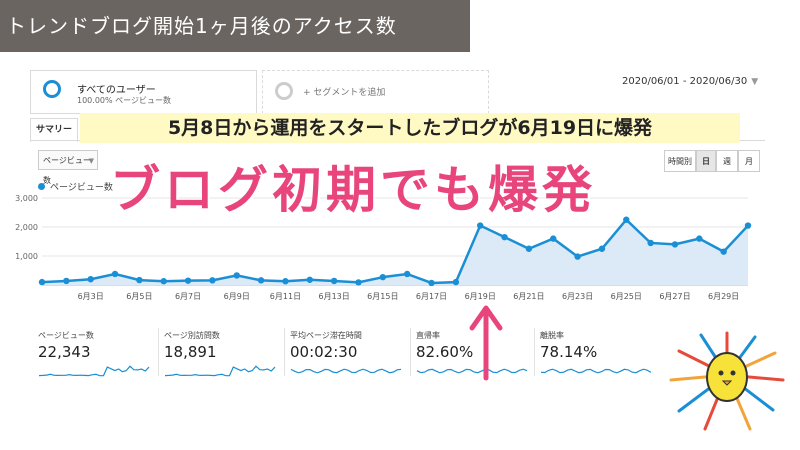 Image resolution: width=800 pixels, height=450 pixels. I want to click on metric-label: ページビュー数, so click(66, 335).